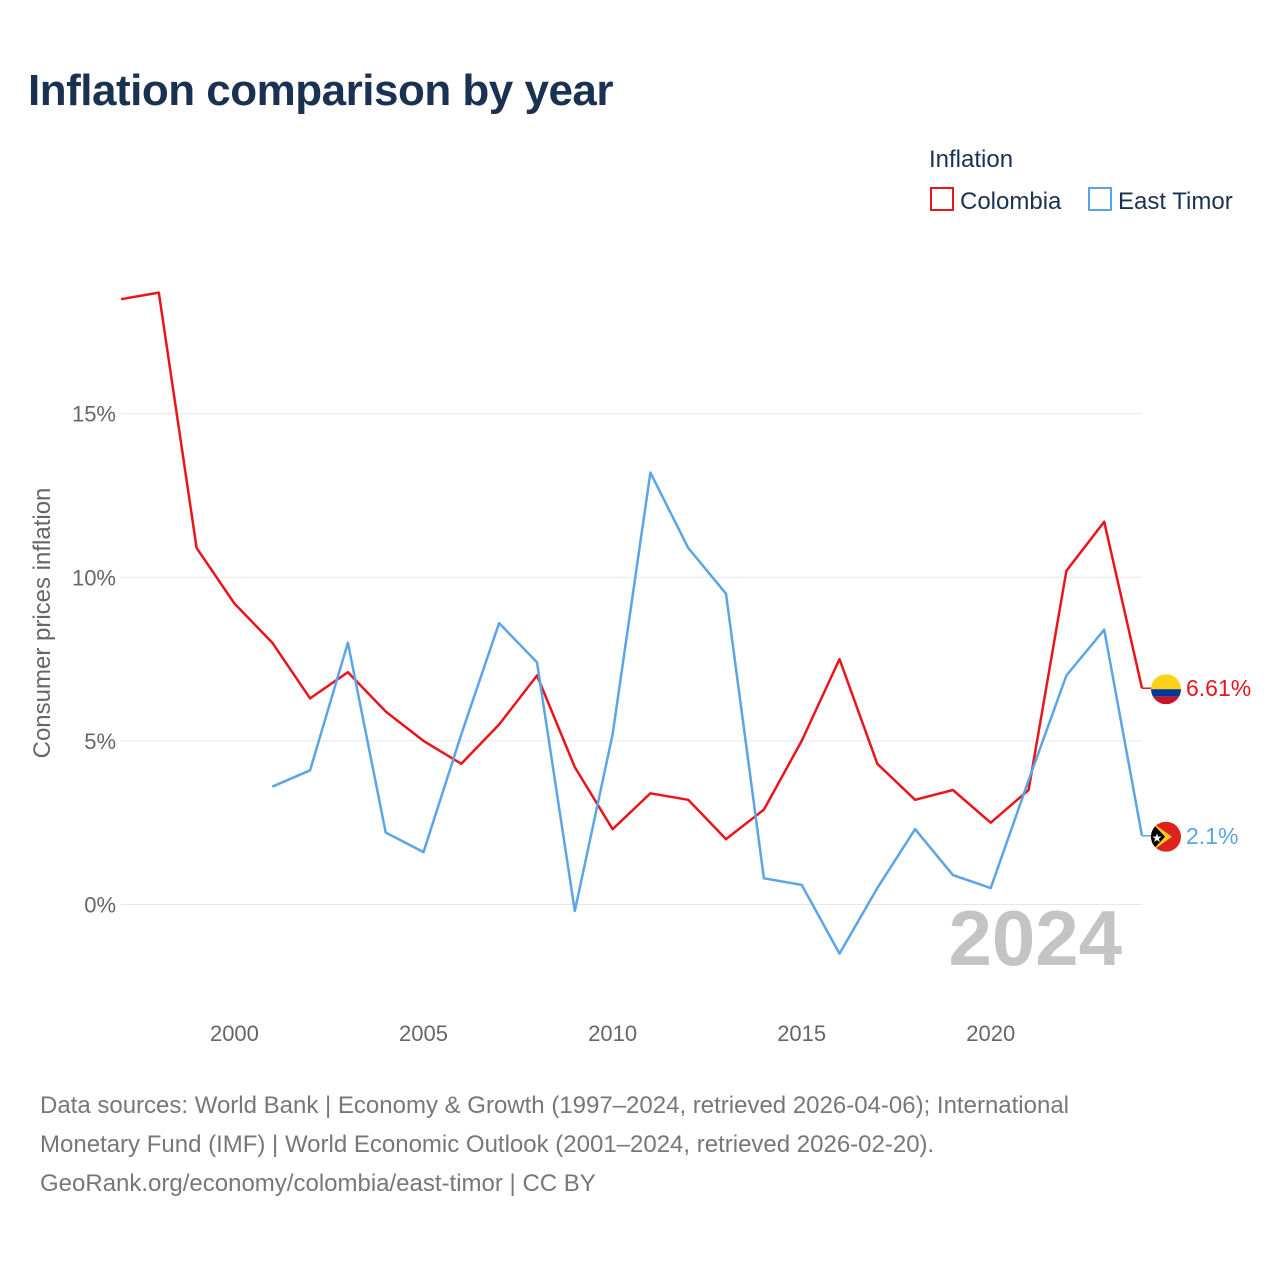  I want to click on chart-title: Inflation comparison by year, so click(321, 90).